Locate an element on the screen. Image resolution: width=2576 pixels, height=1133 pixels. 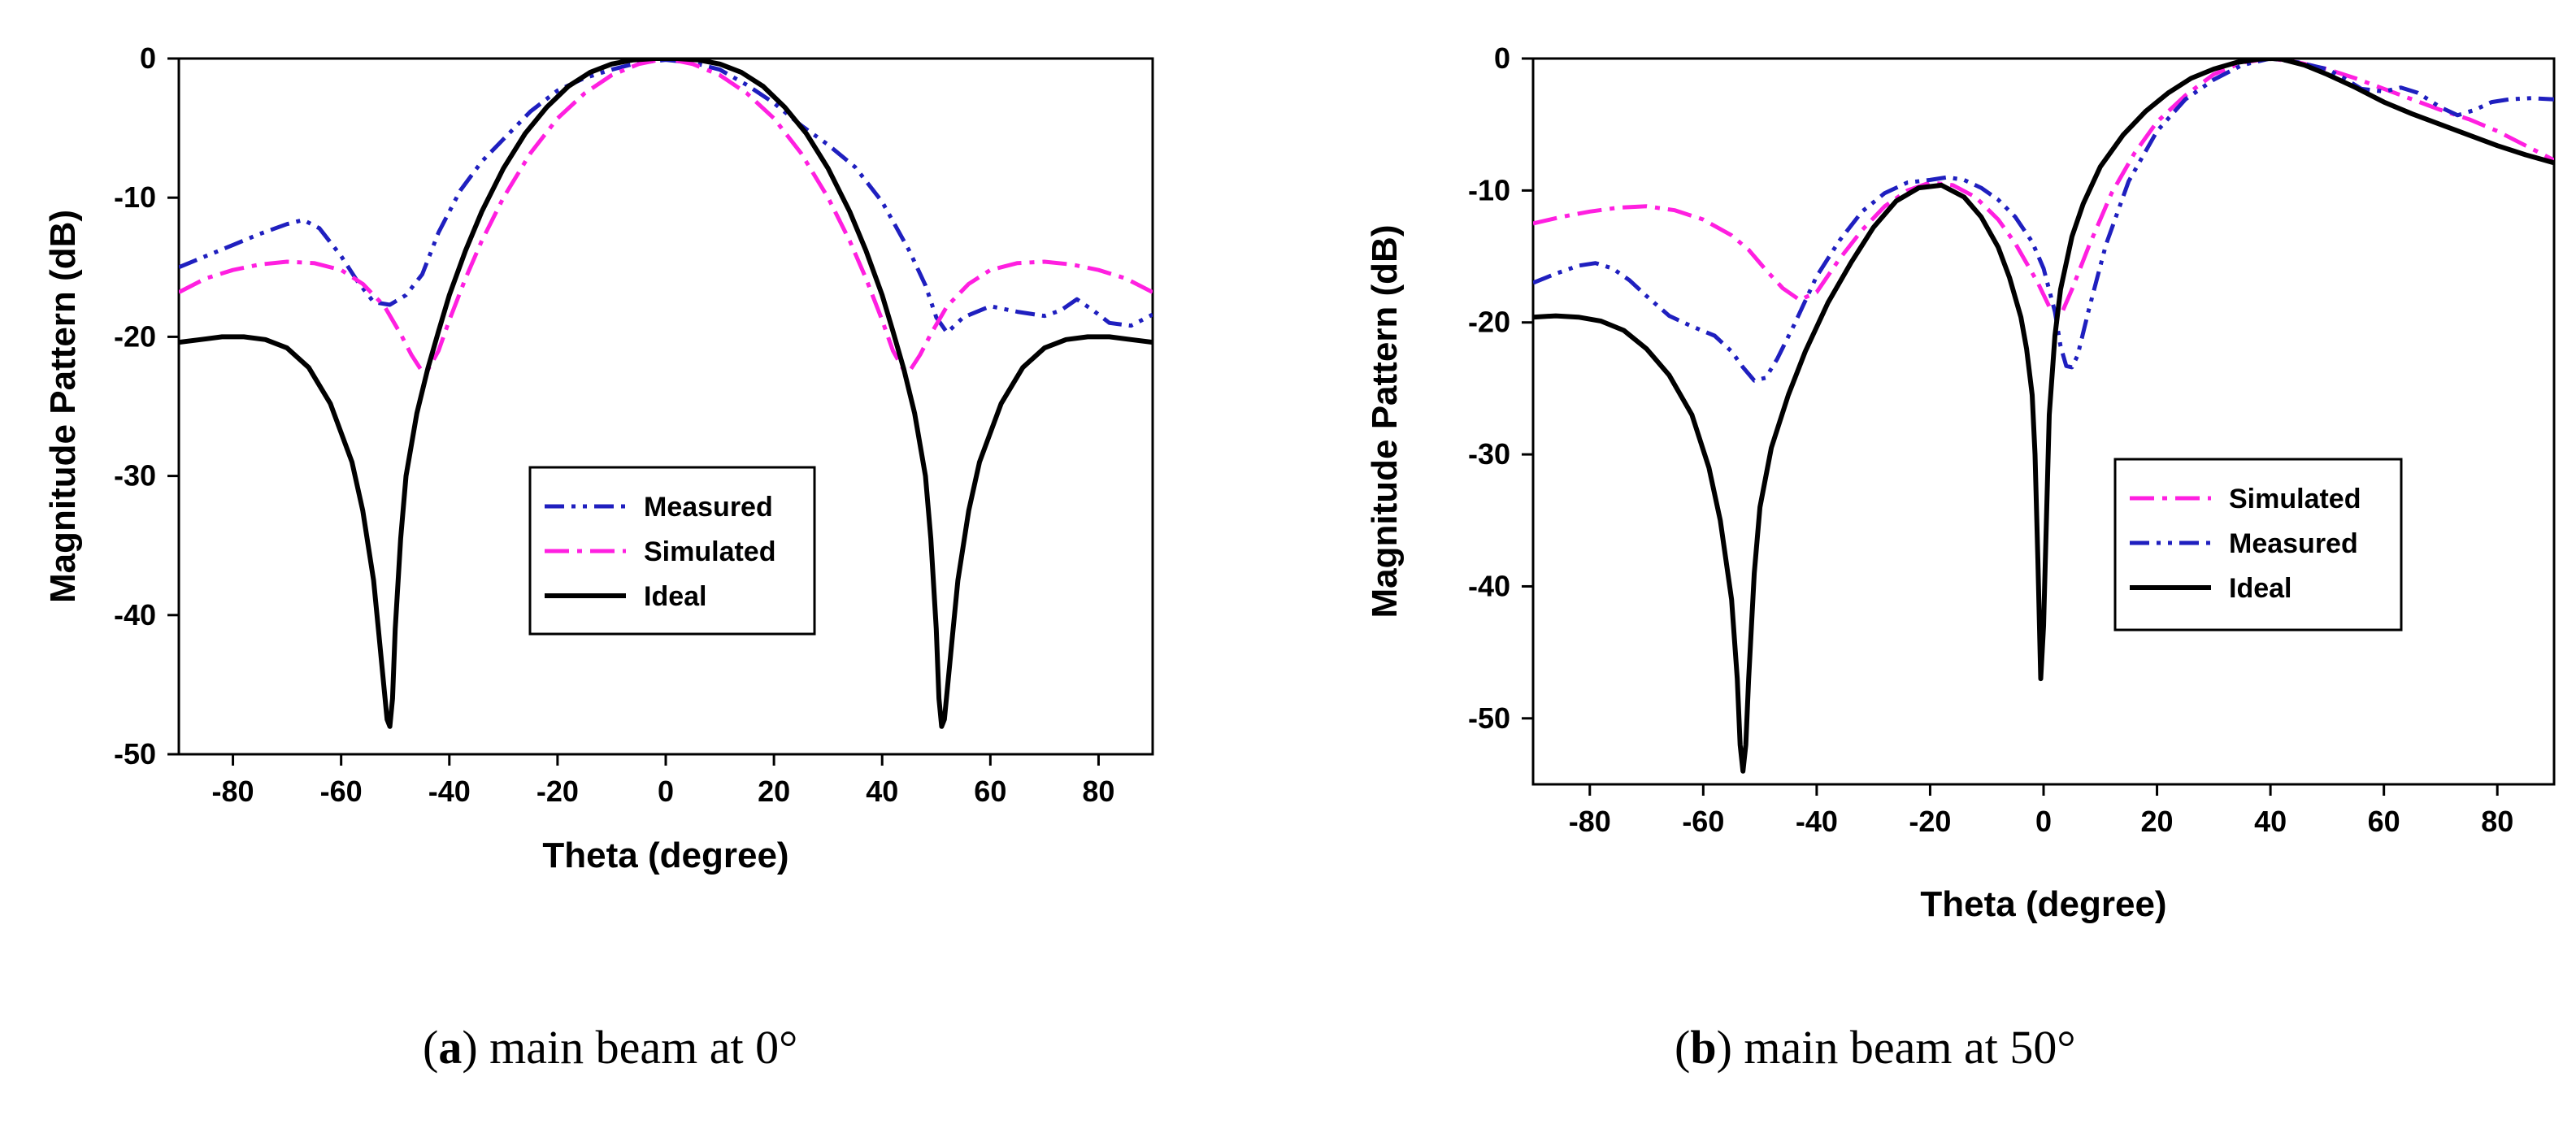
chart-a-ytick-label: -20 is located at coordinates (135, 336).